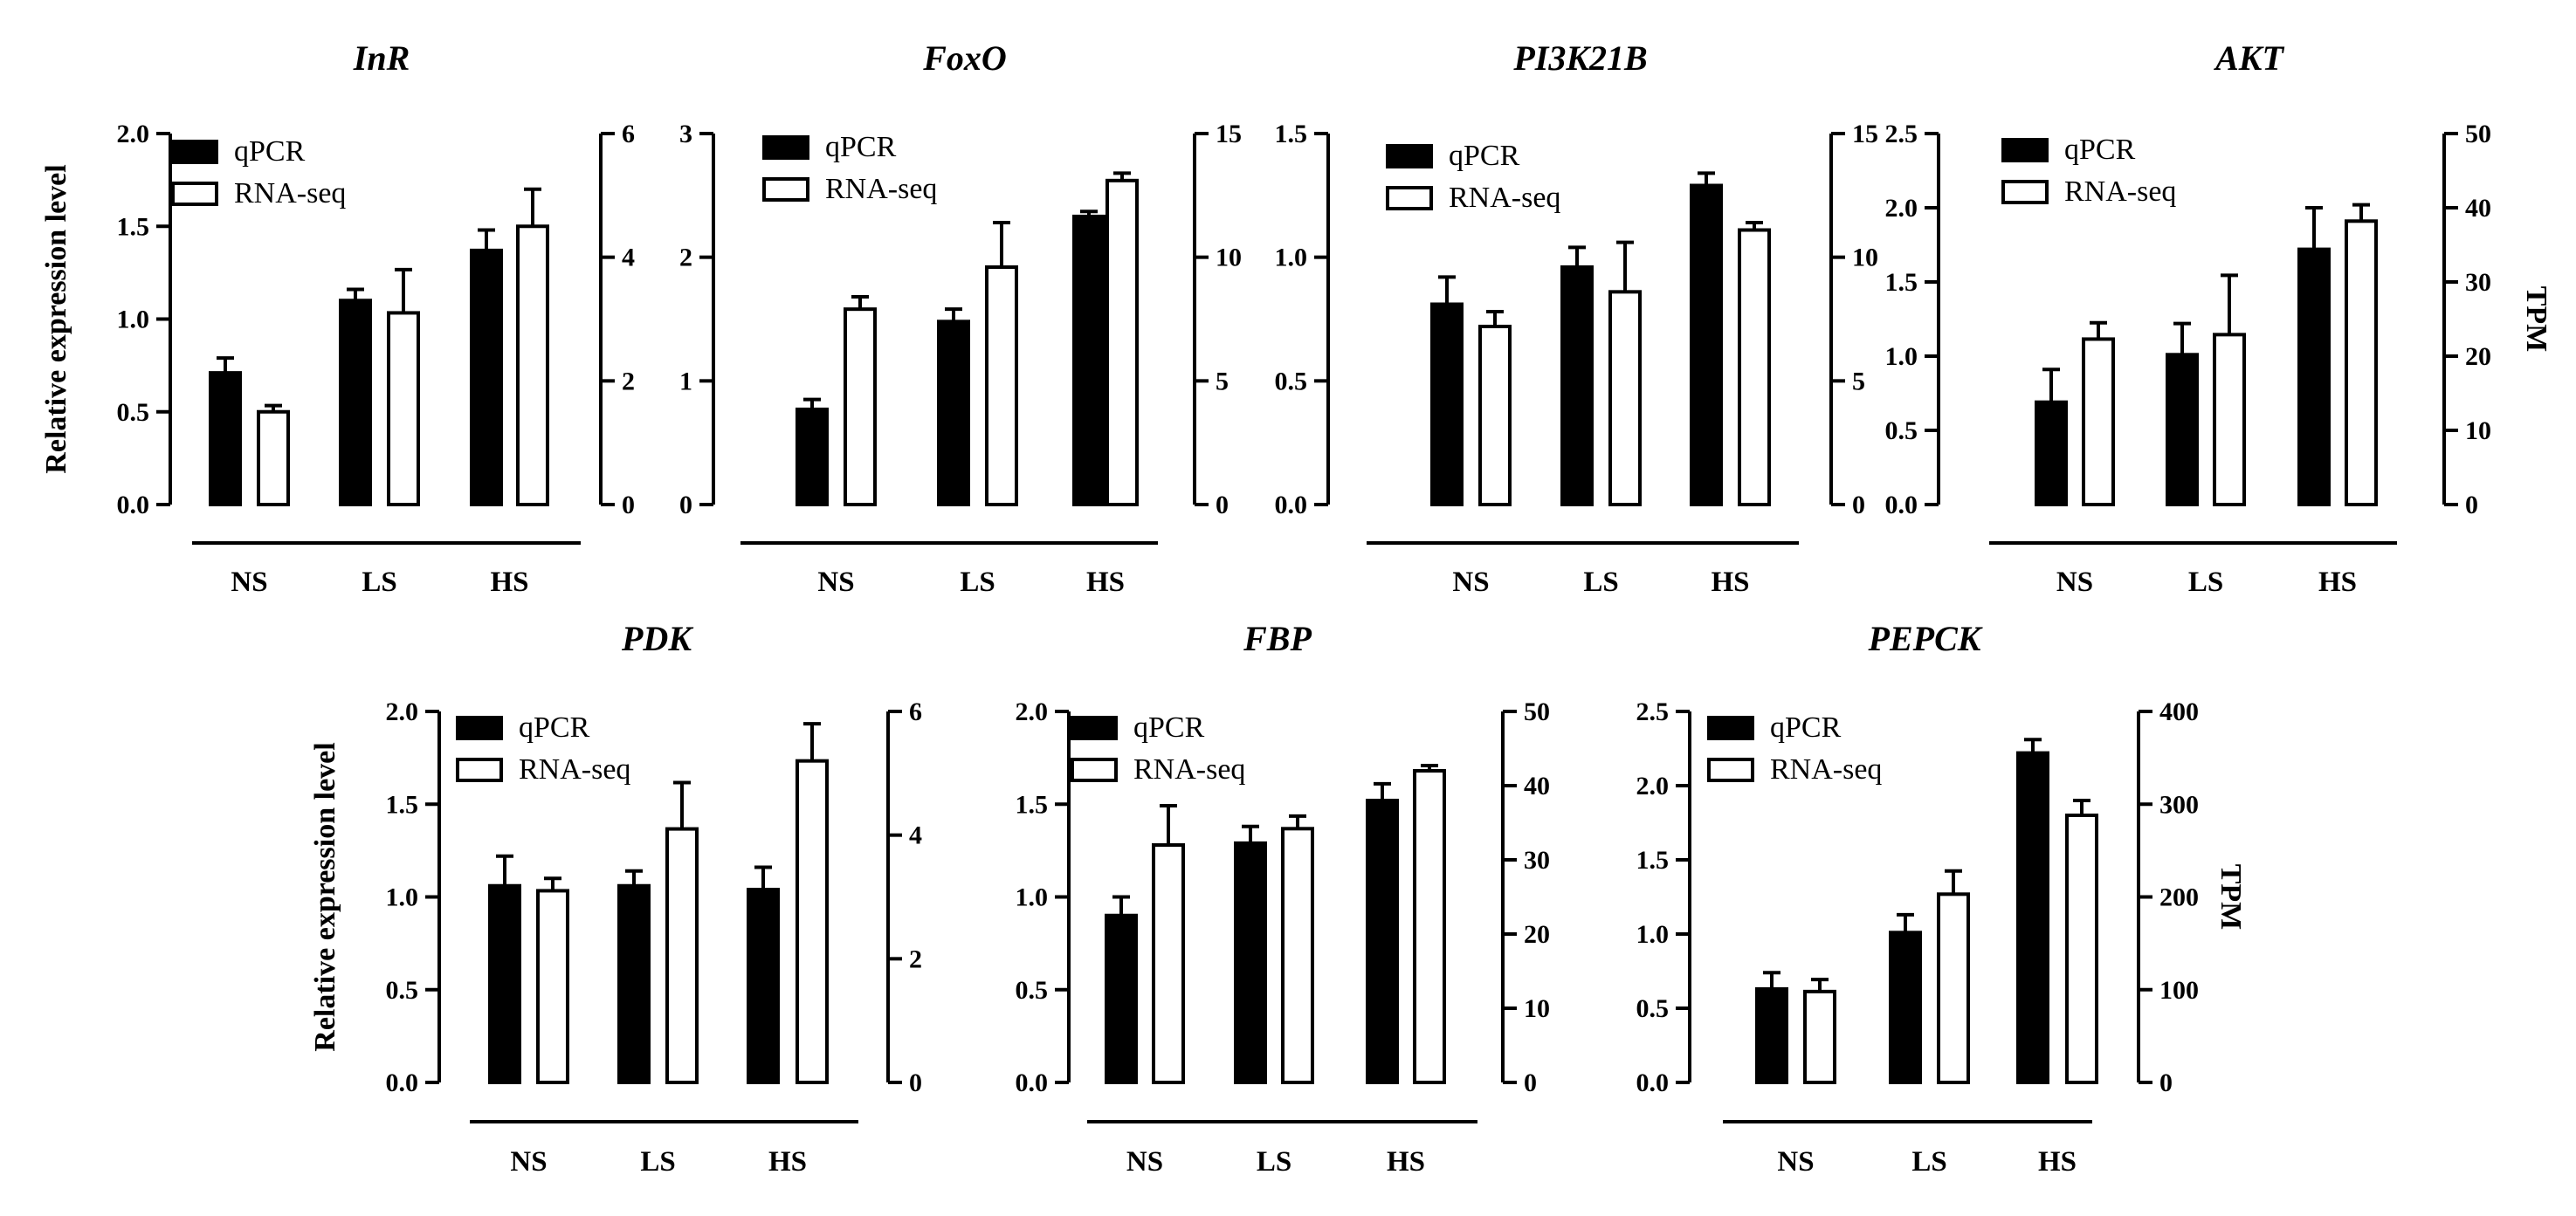 The height and width of the screenshot is (1216, 2576). I want to click on left-axis-tick-label: 2.5, so click(1653, 711).